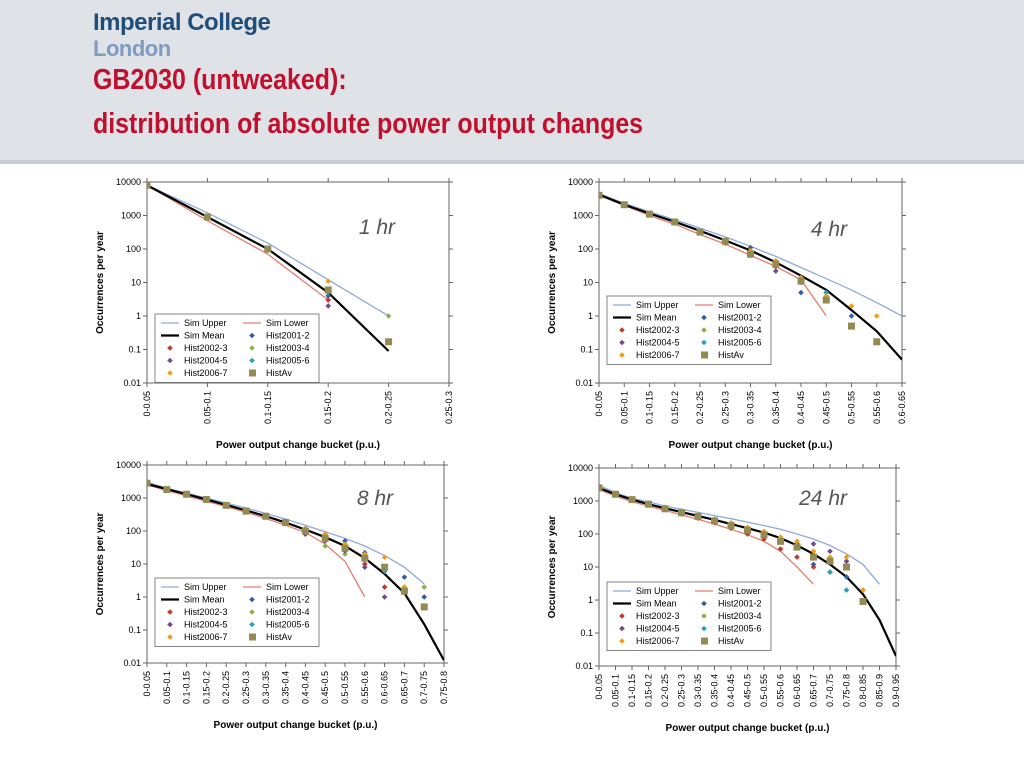  I want to click on x-tick-label: 0.7-0.75, so click(830, 690).